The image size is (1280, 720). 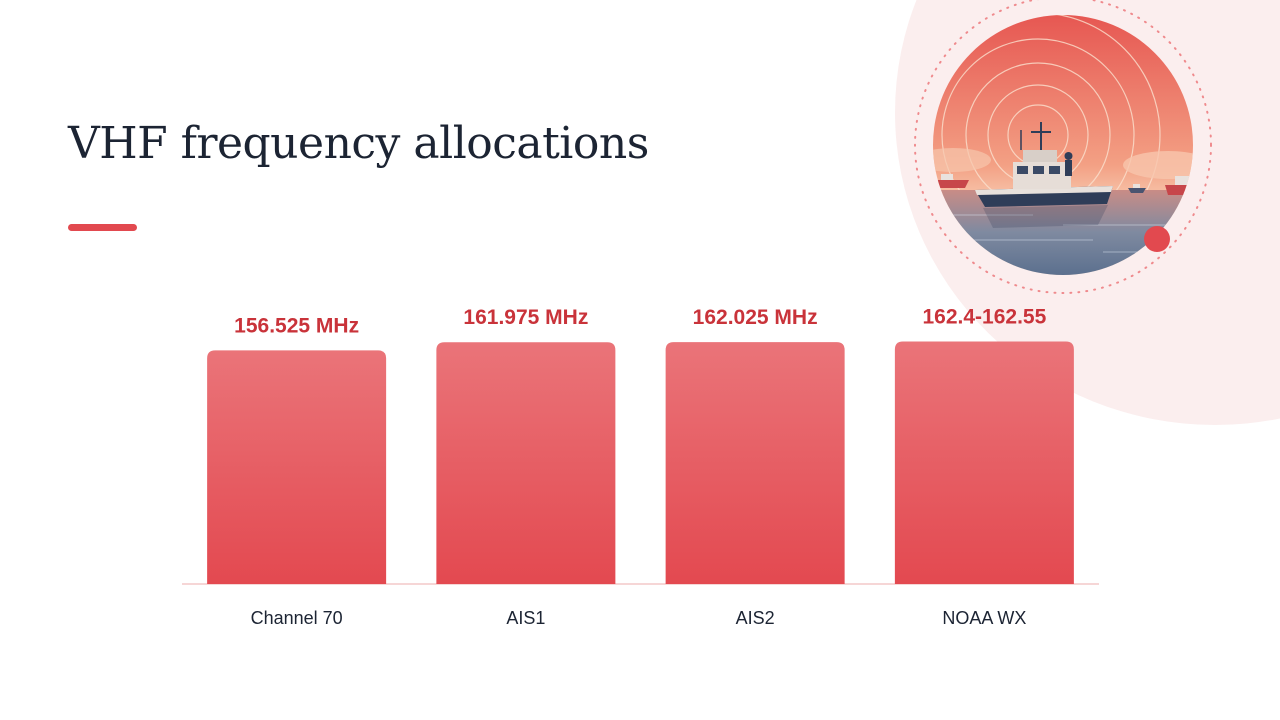 I want to click on category-label: AIS1, so click(x=525, y=618).